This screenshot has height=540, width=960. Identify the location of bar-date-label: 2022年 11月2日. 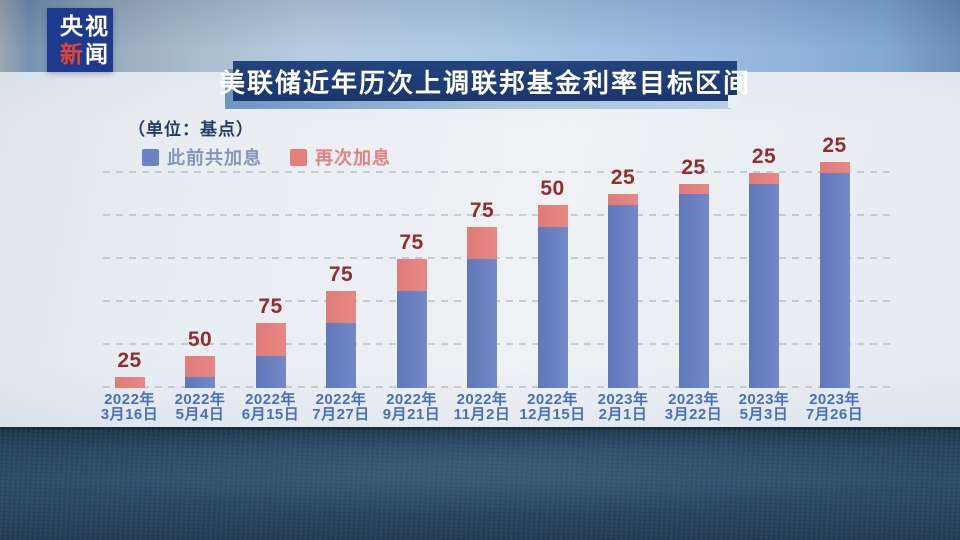
(482, 407).